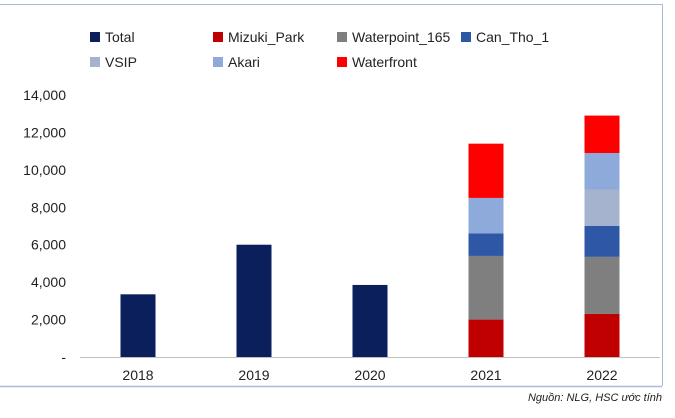 The width and height of the screenshot is (675, 418). I want to click on bar-mizuki-park-2021, so click(486, 338).